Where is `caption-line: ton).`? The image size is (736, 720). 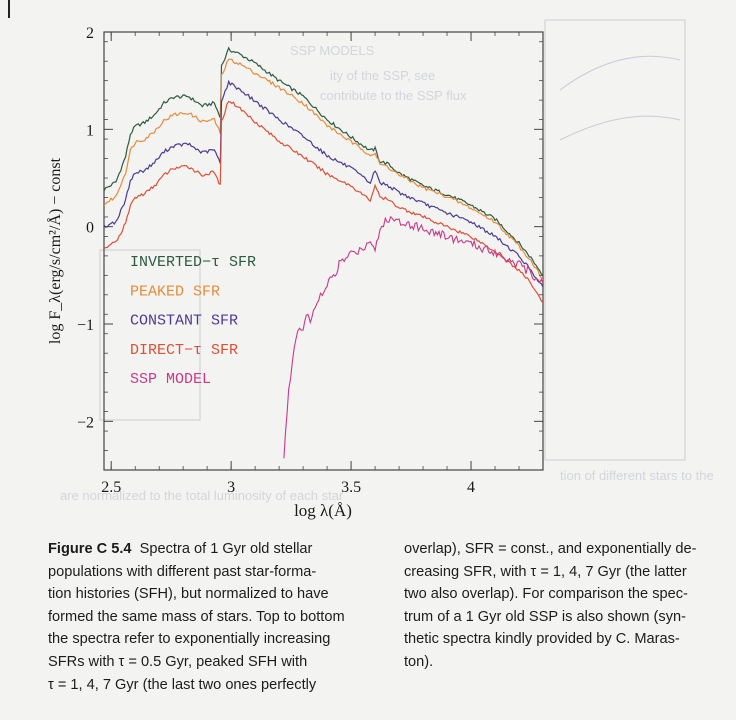
caption-line: ton). is located at coordinates (419, 661).